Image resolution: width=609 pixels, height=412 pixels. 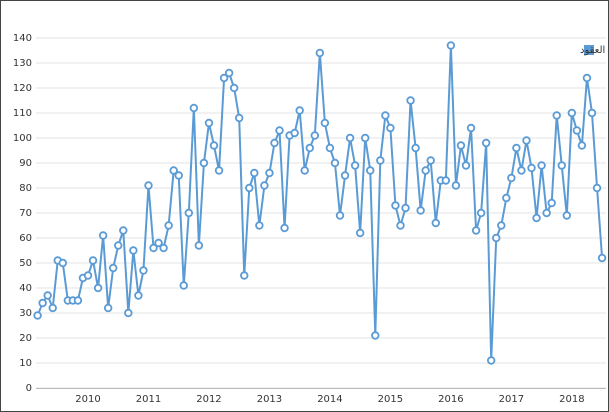 I want to click on legend-label: عدد العقود, so click(x=594, y=50).